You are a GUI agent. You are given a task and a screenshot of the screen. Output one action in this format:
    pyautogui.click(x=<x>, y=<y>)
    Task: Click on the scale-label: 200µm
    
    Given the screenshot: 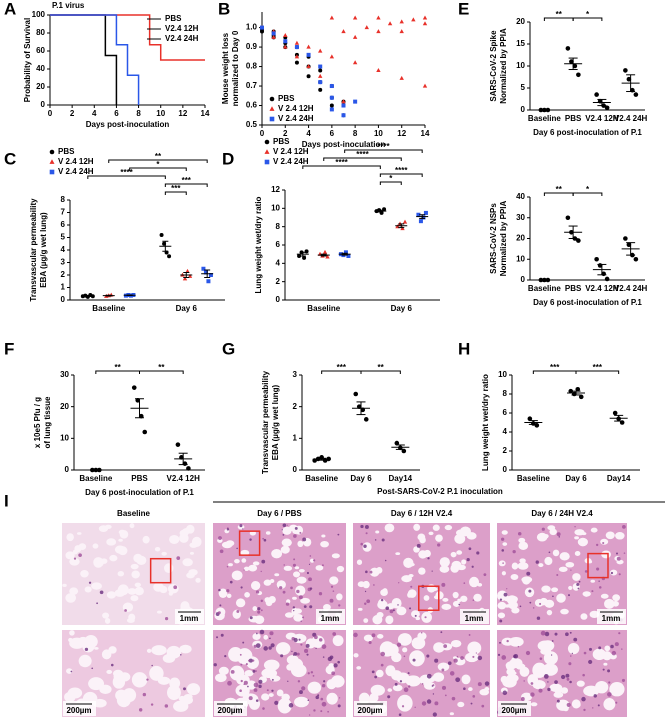 What is the action you would take?
    pyautogui.click(x=78, y=710)
    